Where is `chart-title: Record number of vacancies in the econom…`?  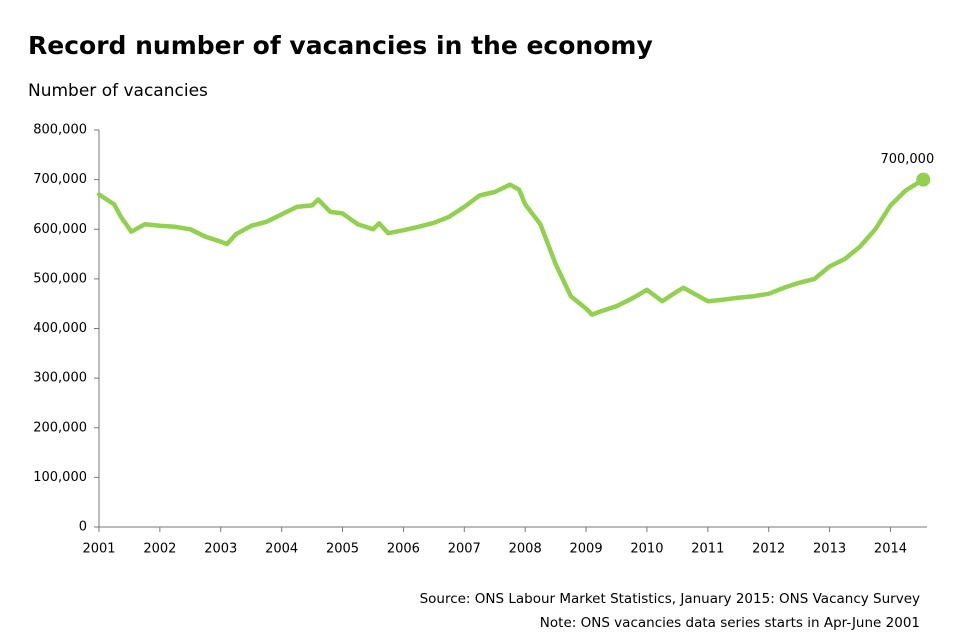
chart-title: Record number of vacancies in the econom… is located at coordinates (340, 45).